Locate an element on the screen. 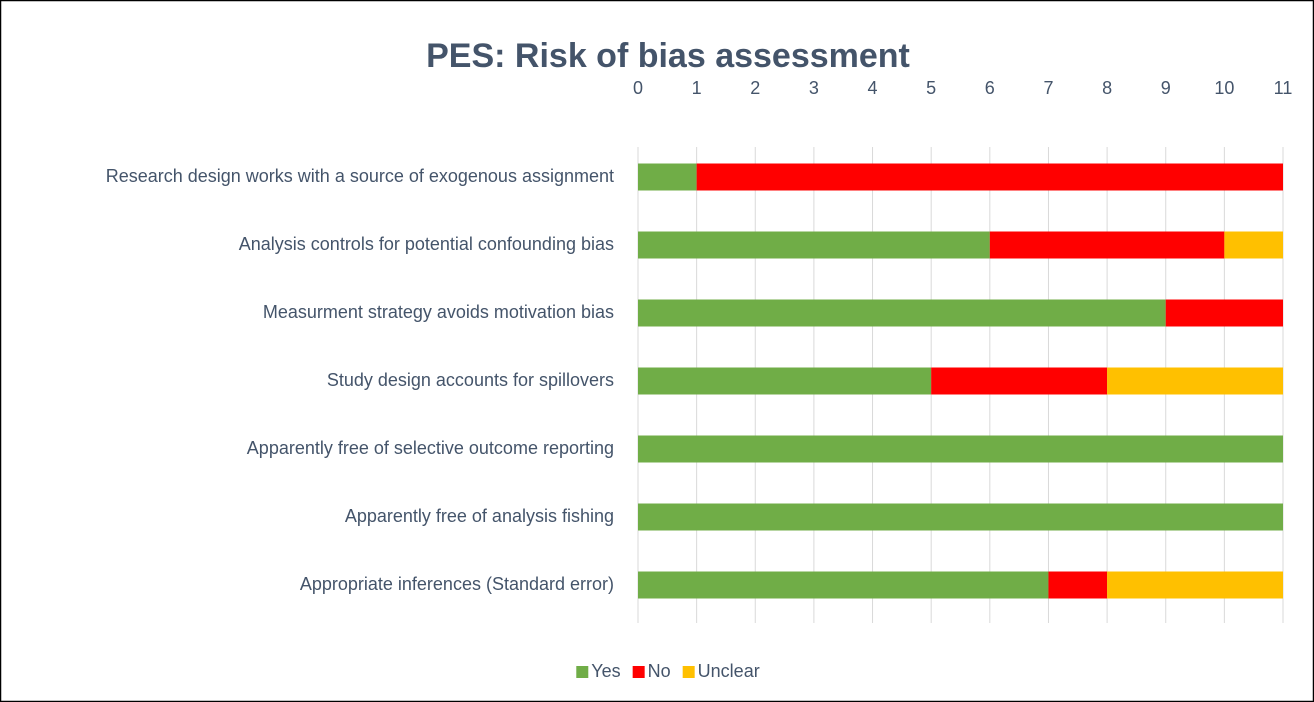 The image size is (1314, 702). x-tick-label: 7 is located at coordinates (1048, 88).